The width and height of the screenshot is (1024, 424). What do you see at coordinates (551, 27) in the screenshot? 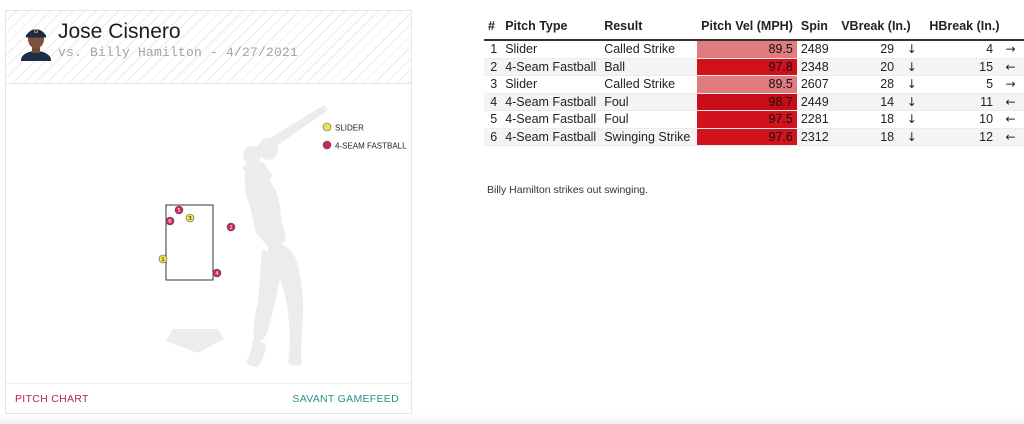
I see `col-header-pitch-type: Pitch Type` at bounding box center [551, 27].